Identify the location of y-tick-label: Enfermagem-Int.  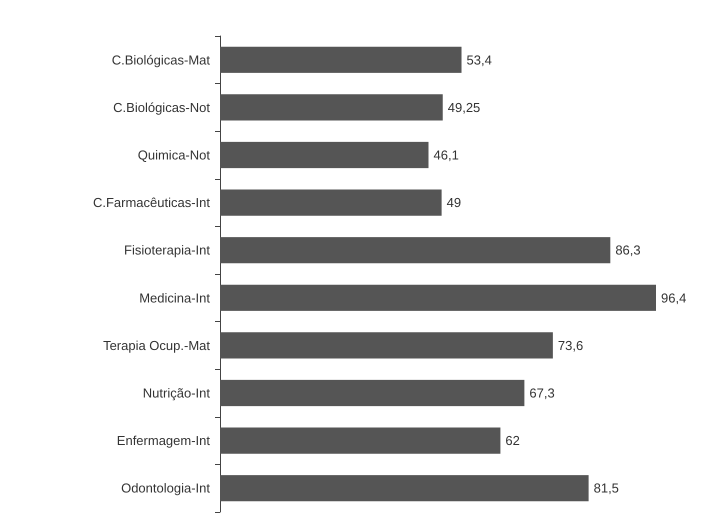
(163, 440).